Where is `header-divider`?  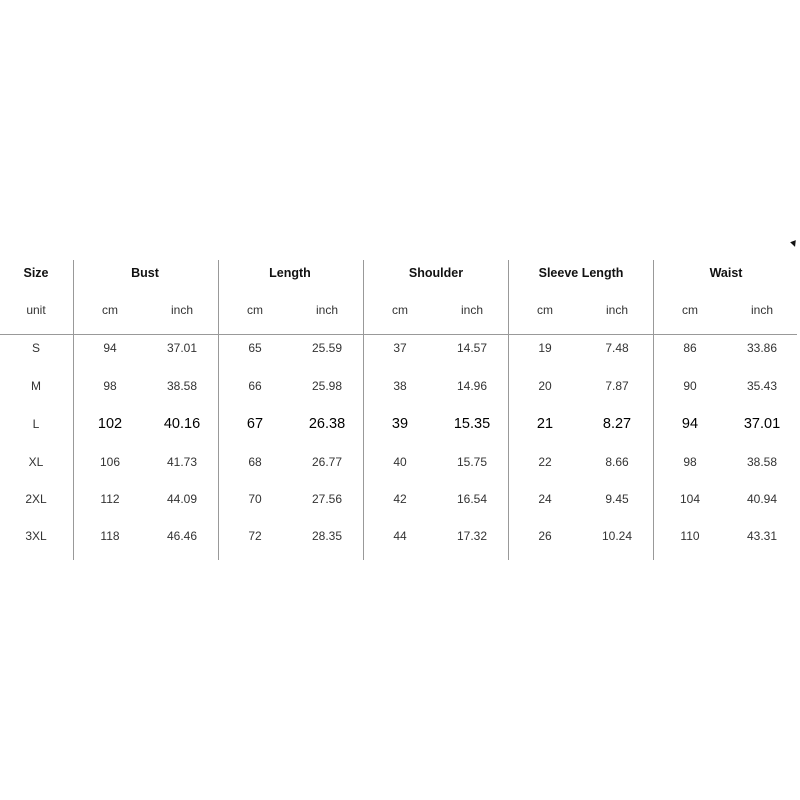
header-divider is located at coordinates (398, 334).